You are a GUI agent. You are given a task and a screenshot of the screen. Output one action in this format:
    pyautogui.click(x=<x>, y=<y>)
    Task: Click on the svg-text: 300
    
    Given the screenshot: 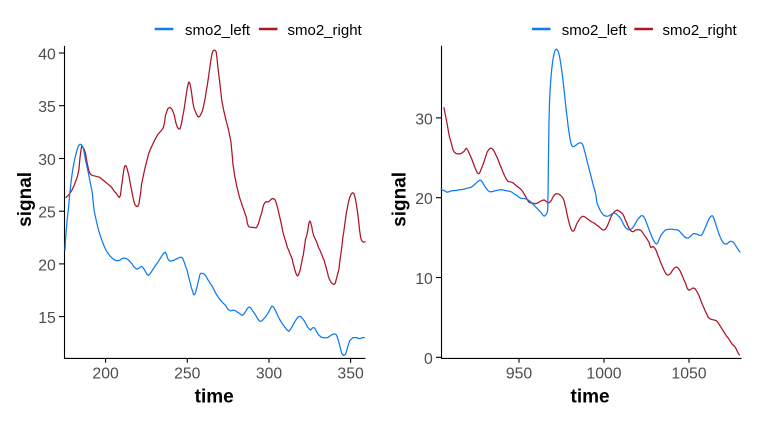 What is the action you would take?
    pyautogui.click(x=269, y=374)
    